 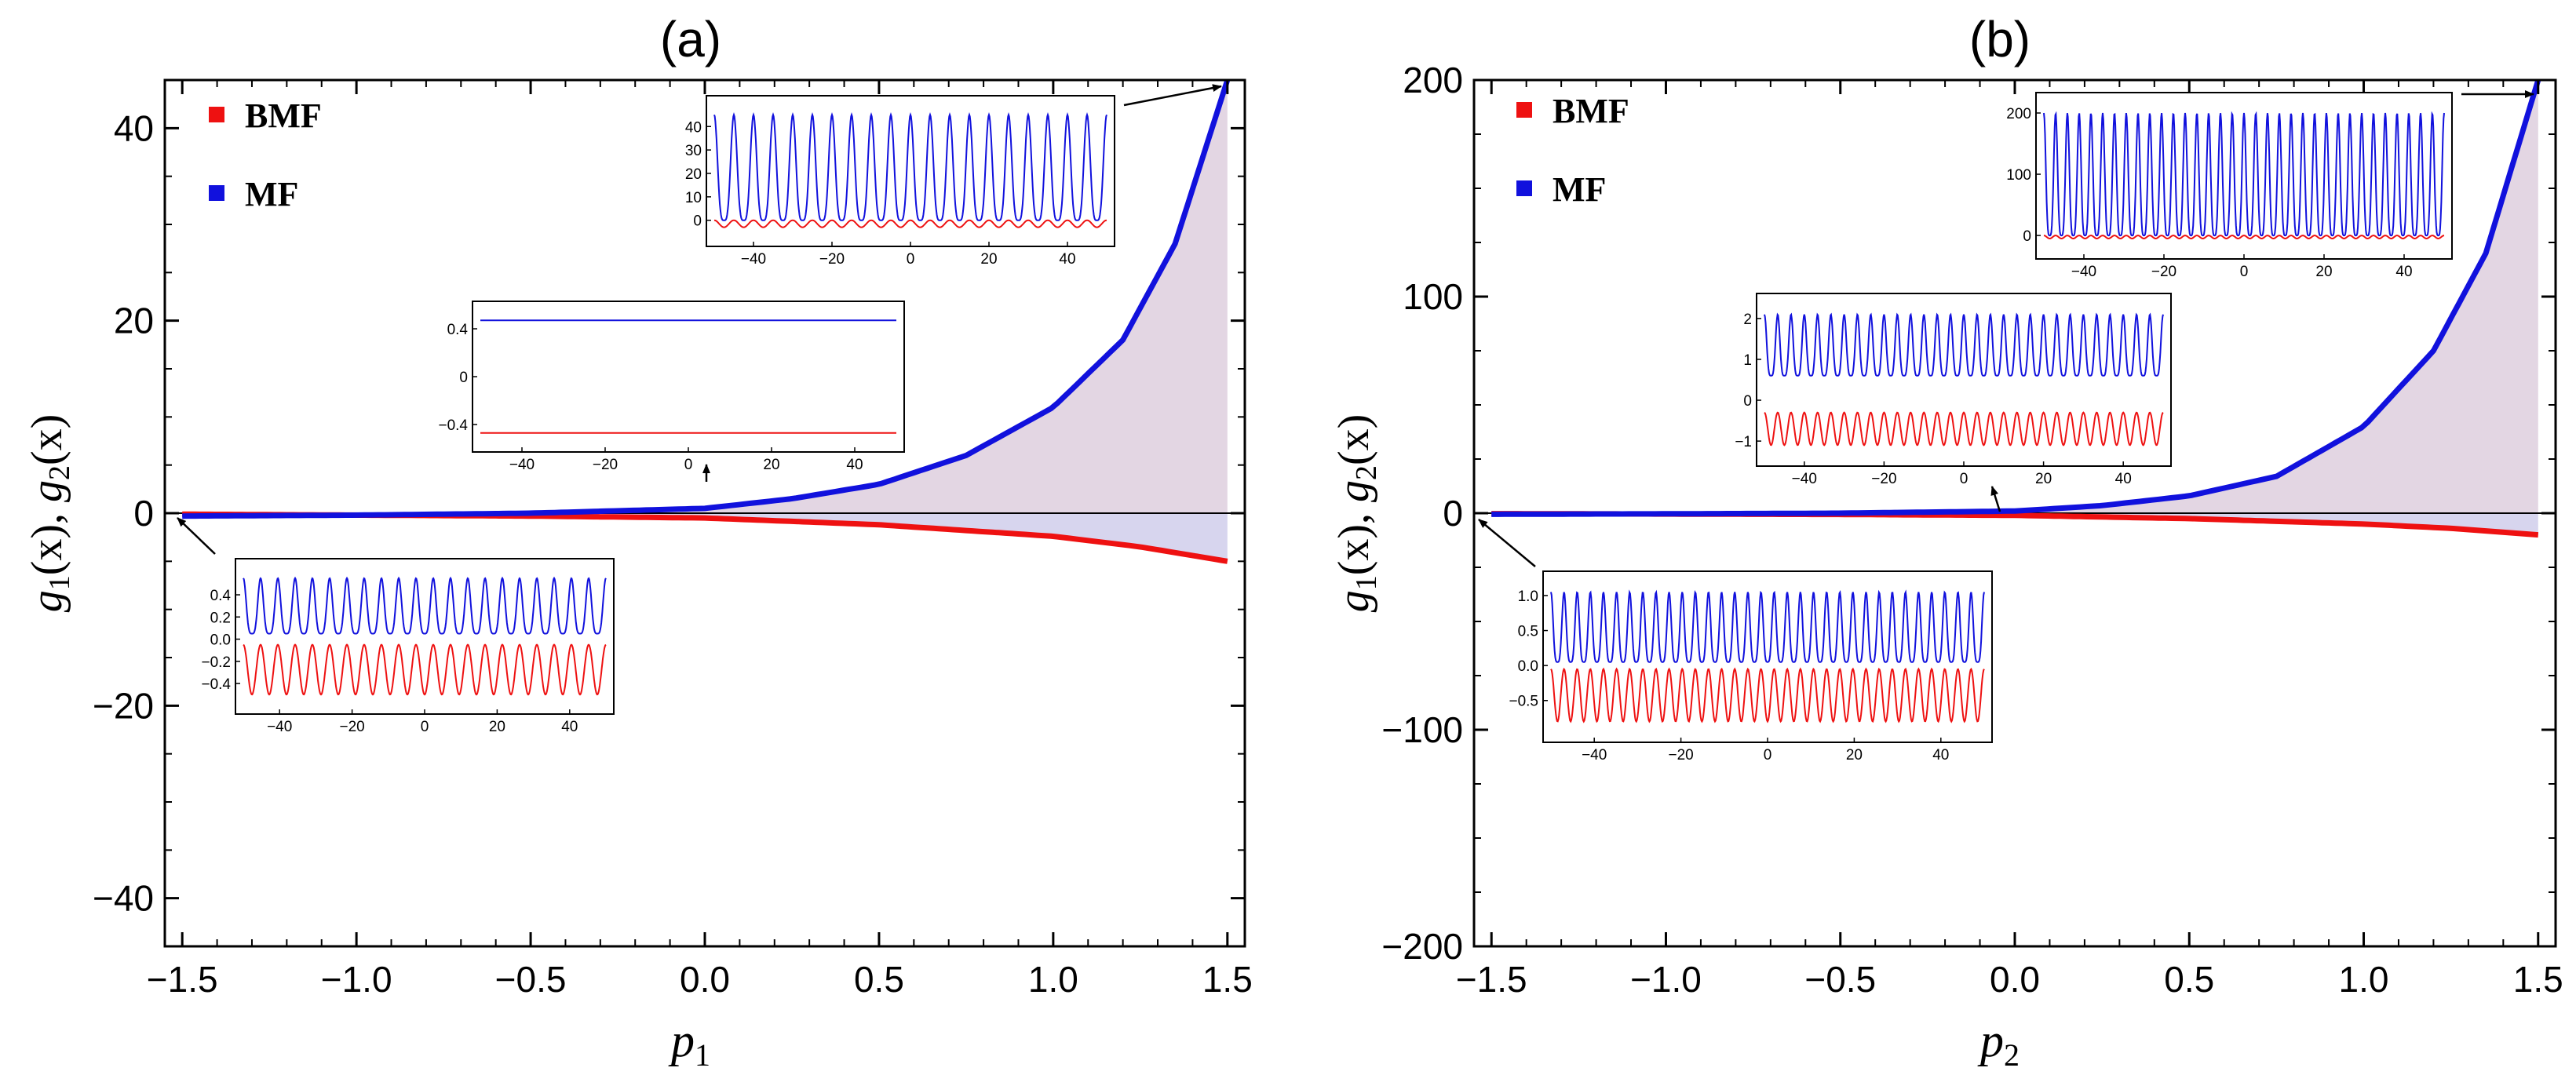 I want to click on y-tick-label: −200, so click(x=1422, y=947).